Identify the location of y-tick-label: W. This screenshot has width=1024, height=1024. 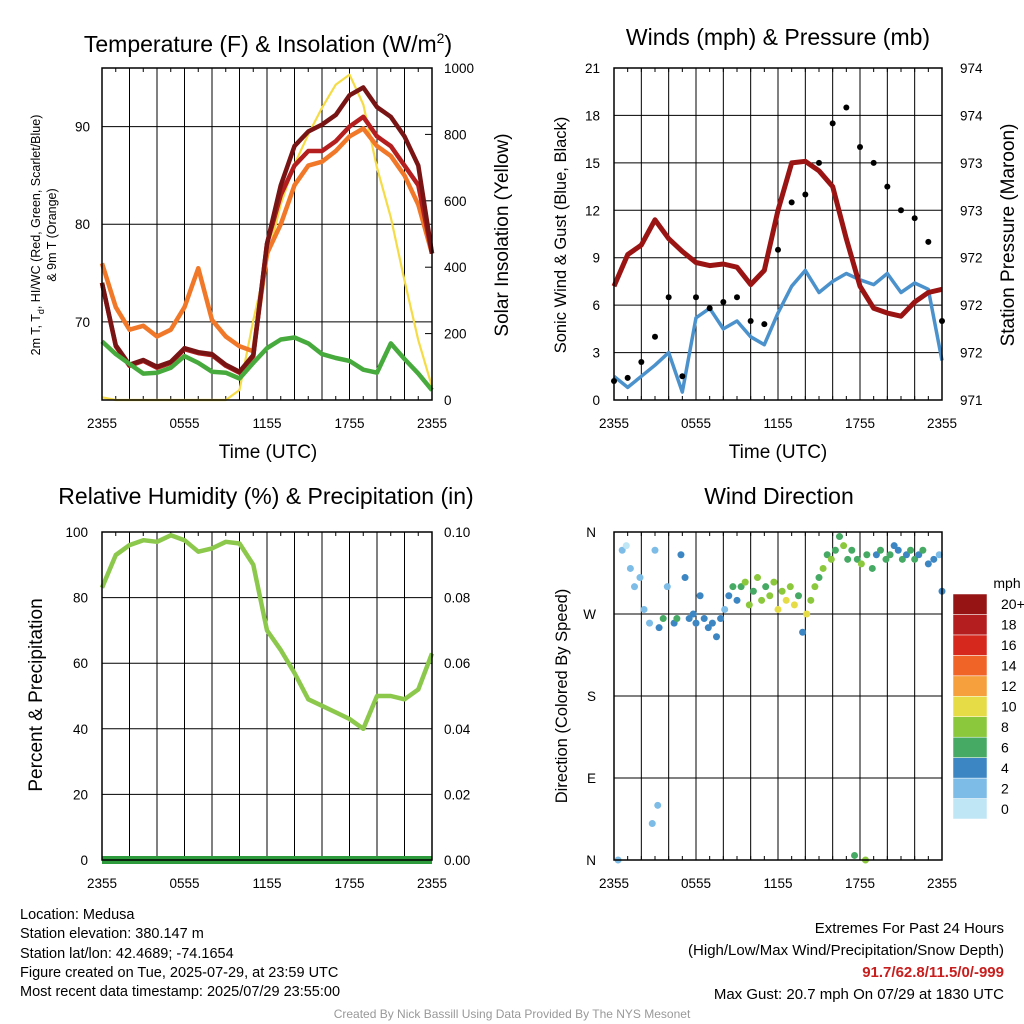
(589, 614).